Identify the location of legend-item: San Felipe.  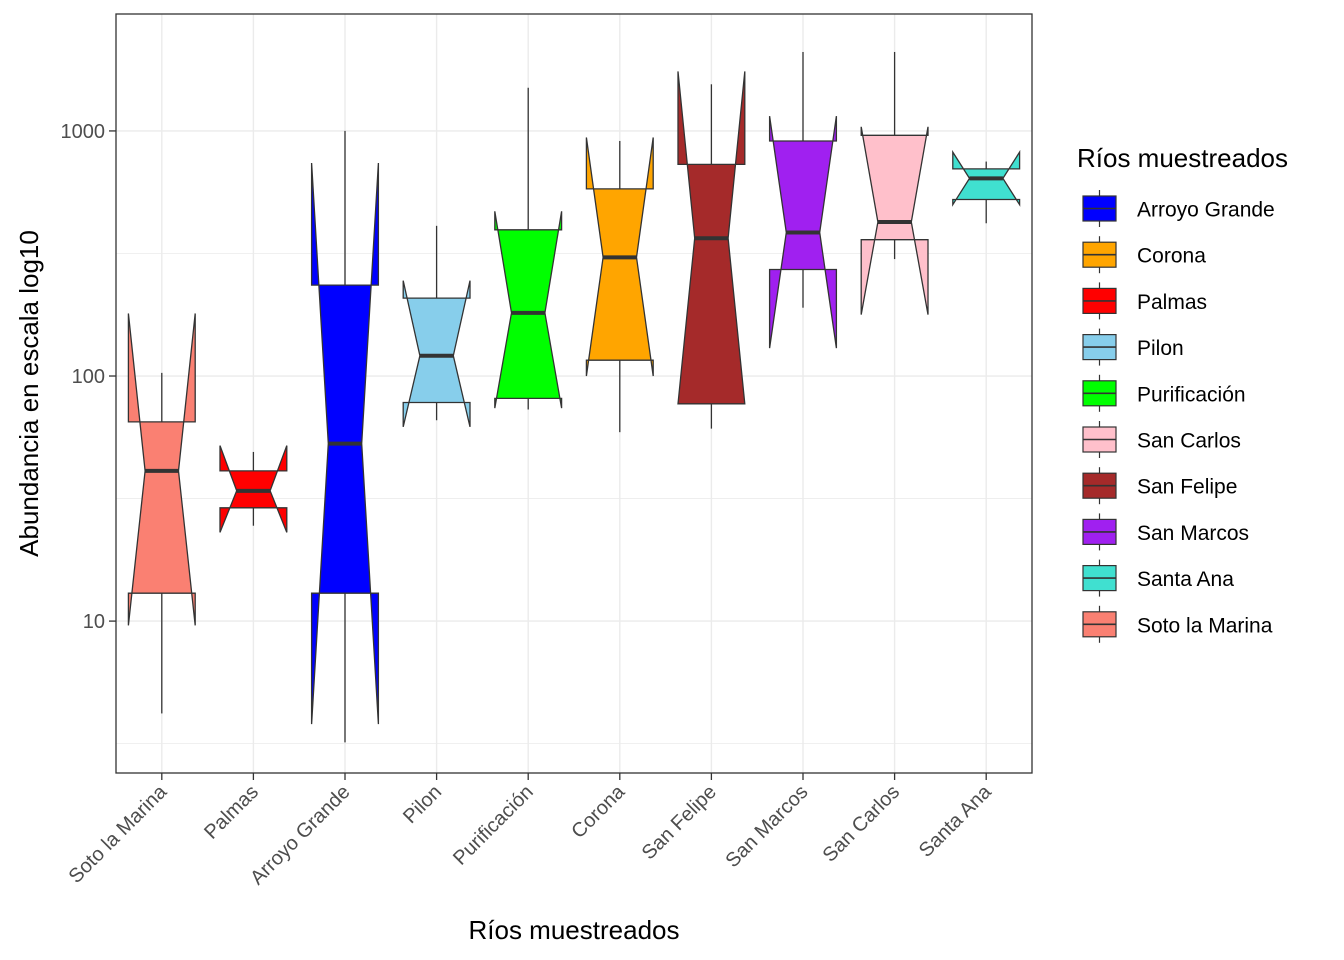
(1159, 486).